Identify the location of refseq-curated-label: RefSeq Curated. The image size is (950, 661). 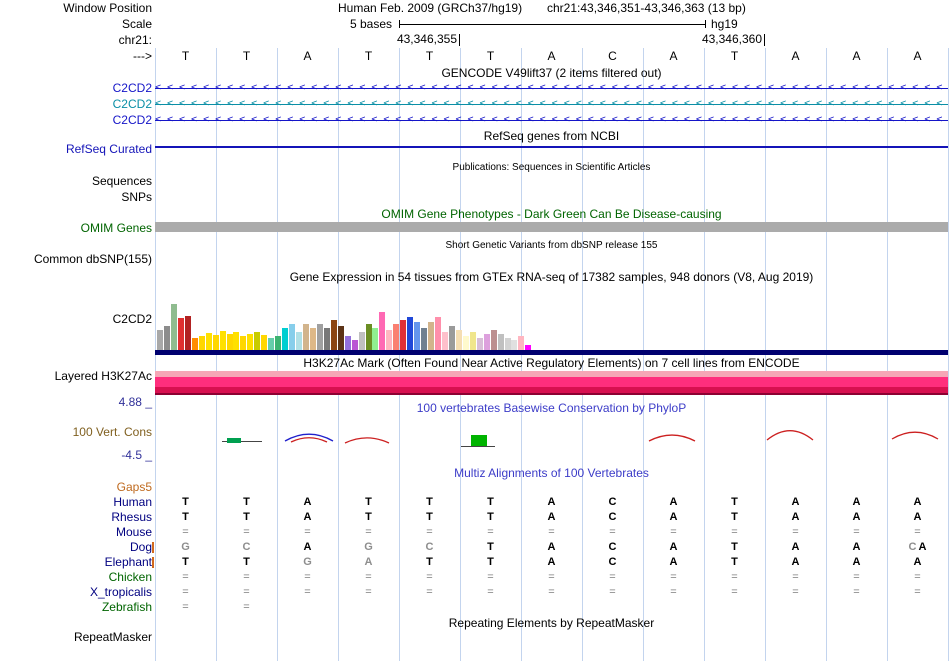
(108, 149).